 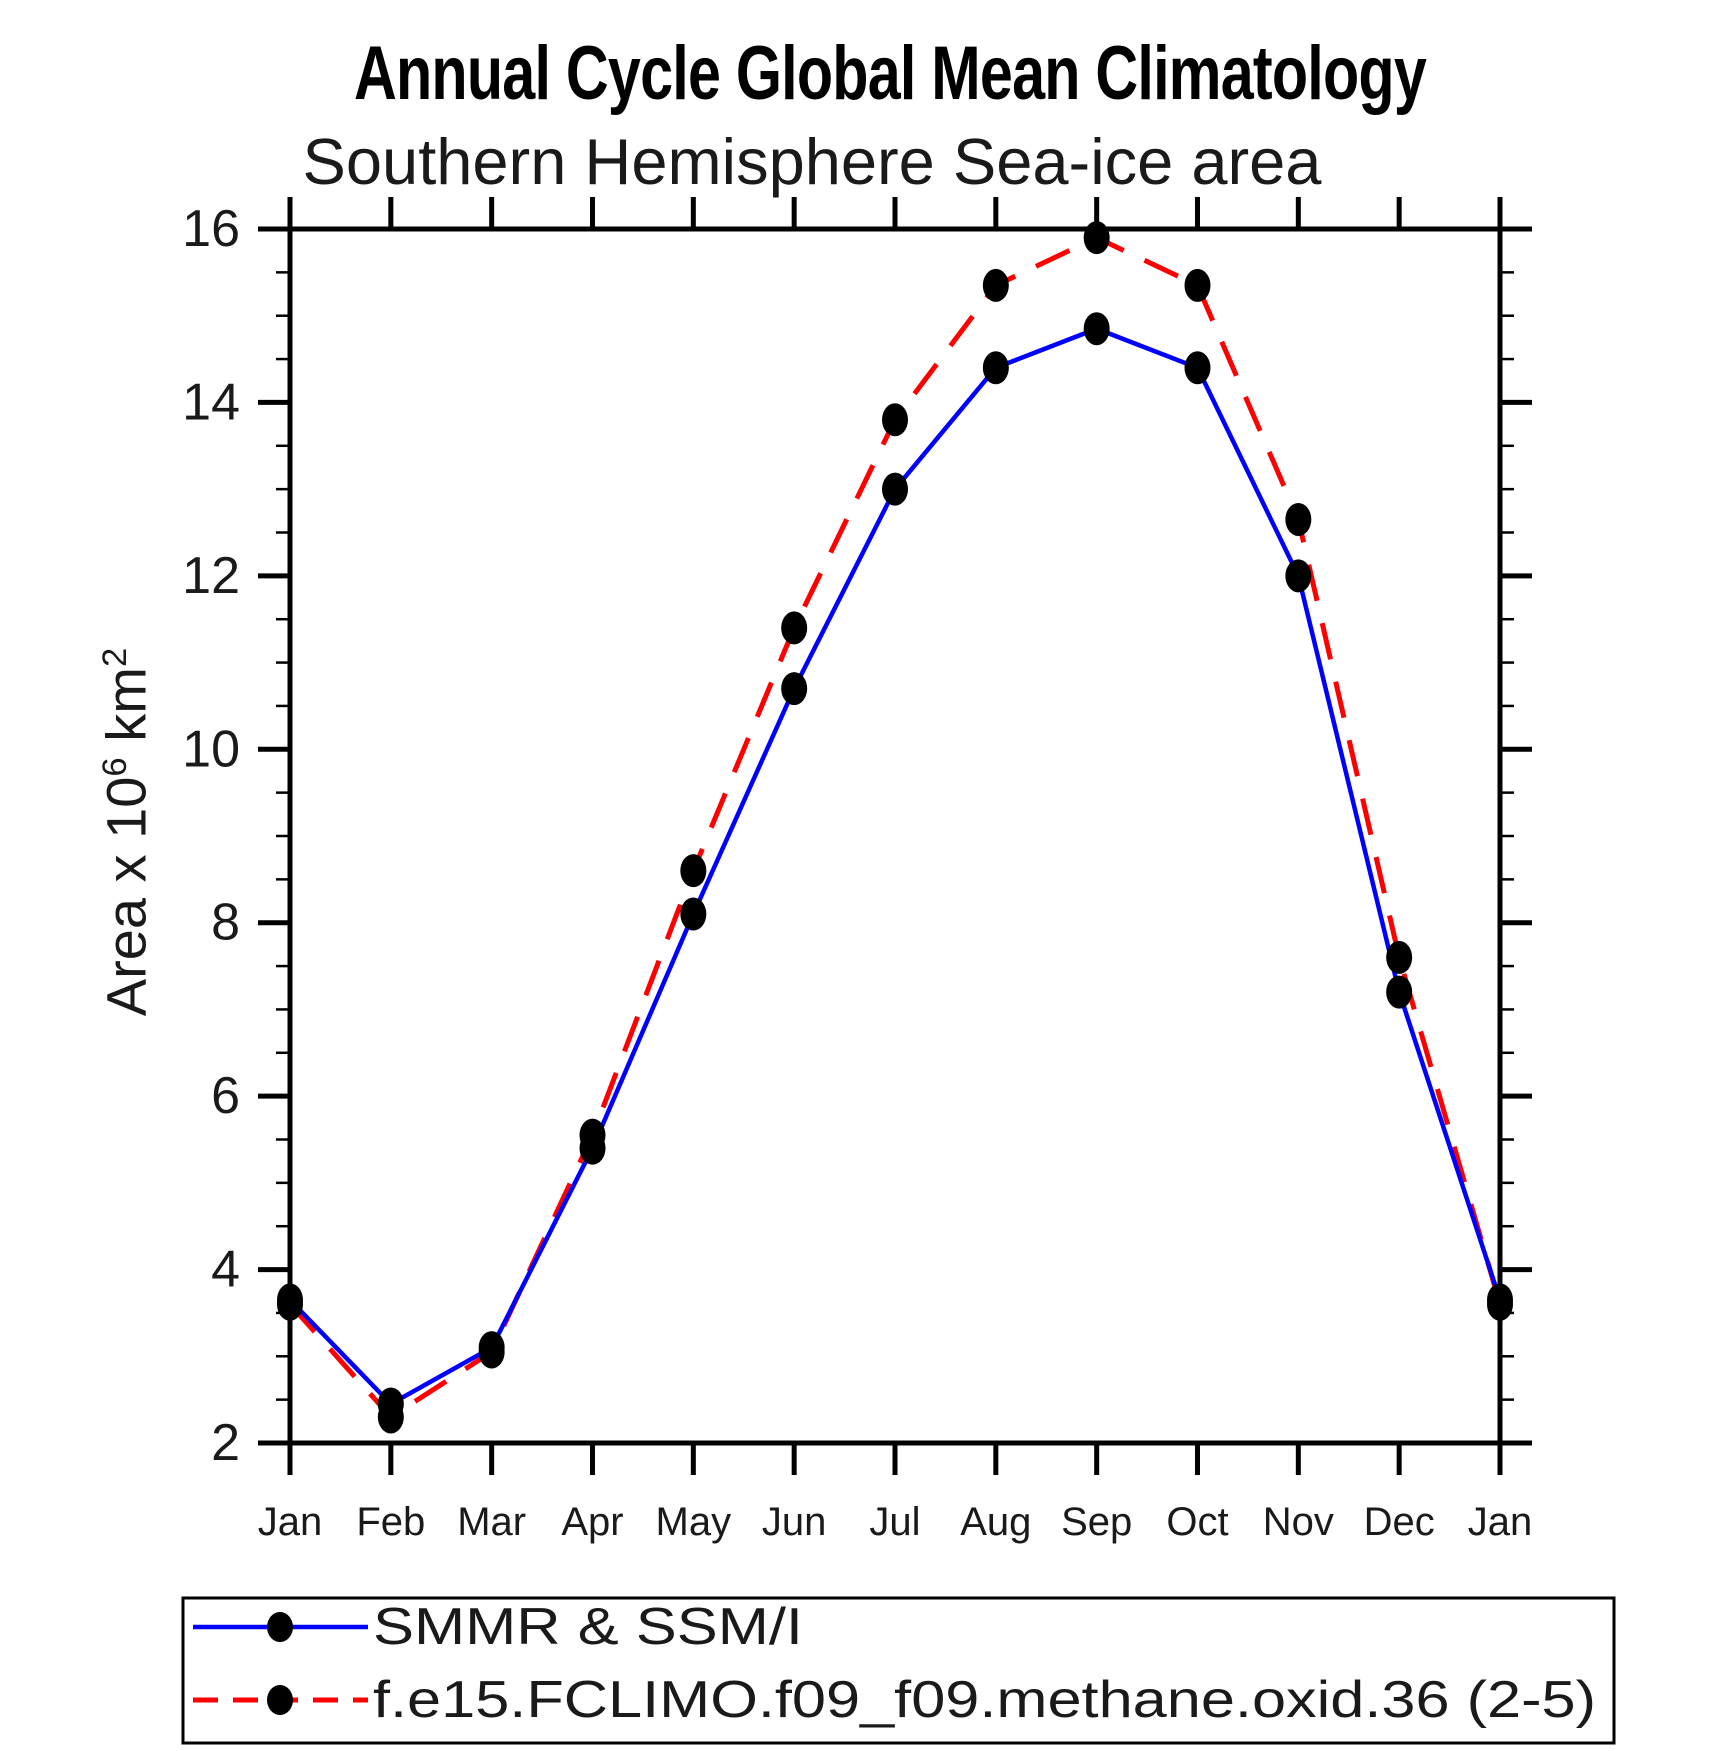 I want to click on y-axis-title-unit-exponent: 2, so click(x=114, y=657).